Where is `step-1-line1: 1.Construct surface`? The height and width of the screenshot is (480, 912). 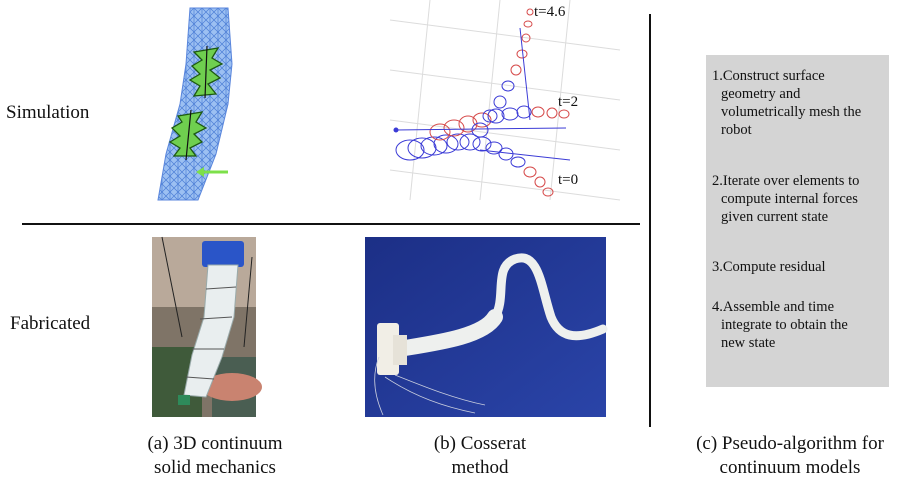
step-1-line1: 1.Construct surface is located at coordinates (768, 76).